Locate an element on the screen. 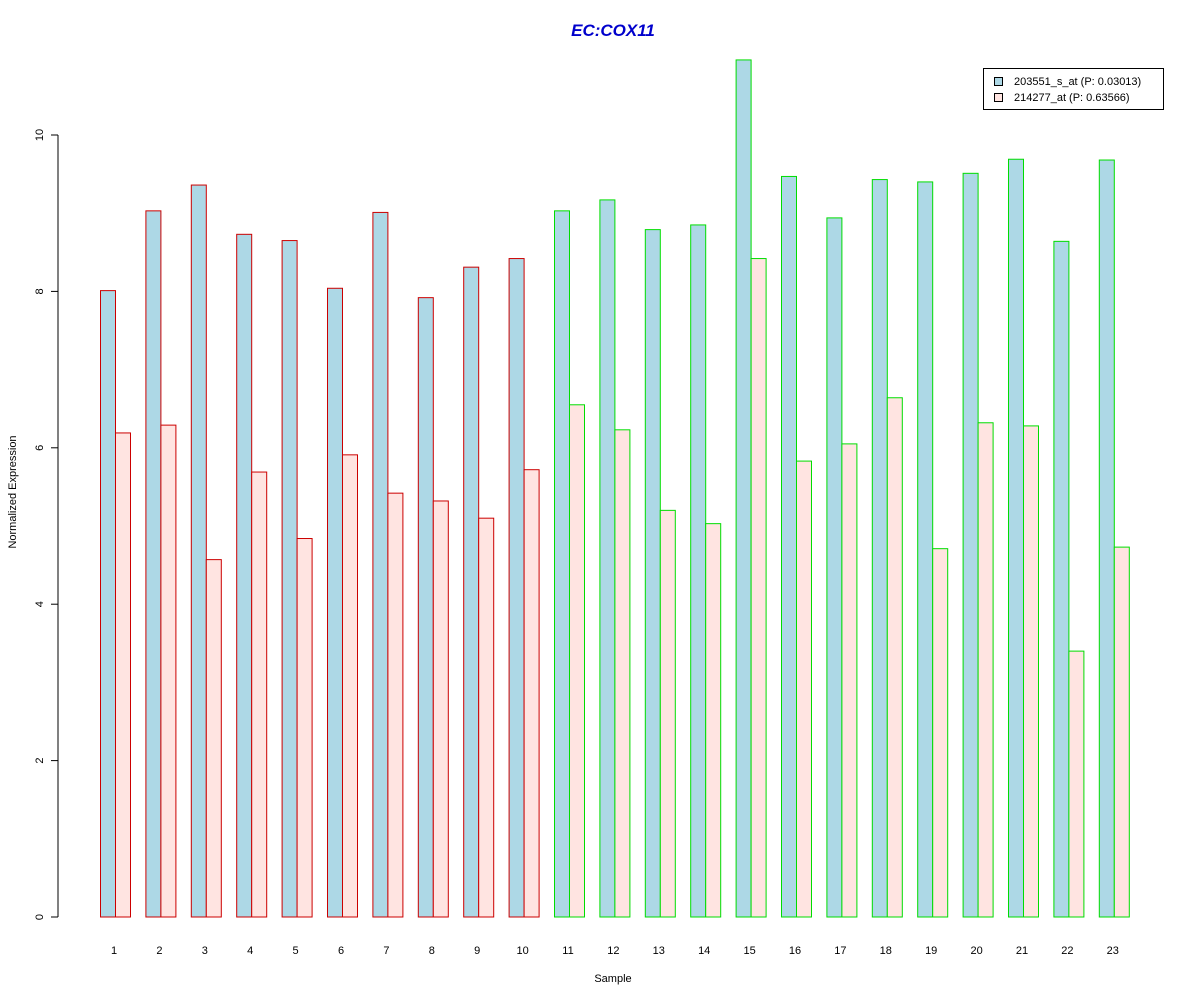  x-tick-labels: 1 2 3 4 5 6 7 8 9 10 11 12 13 14 15 16 17 18 19 20 21 22 23 is located at coordinates (615, 951).